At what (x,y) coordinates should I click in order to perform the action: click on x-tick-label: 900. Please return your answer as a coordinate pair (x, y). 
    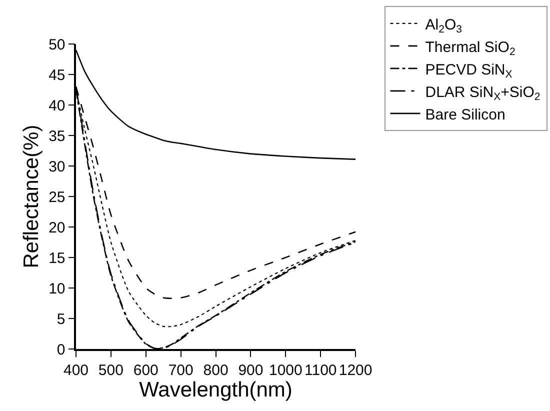
    Looking at the image, I should click on (251, 370).